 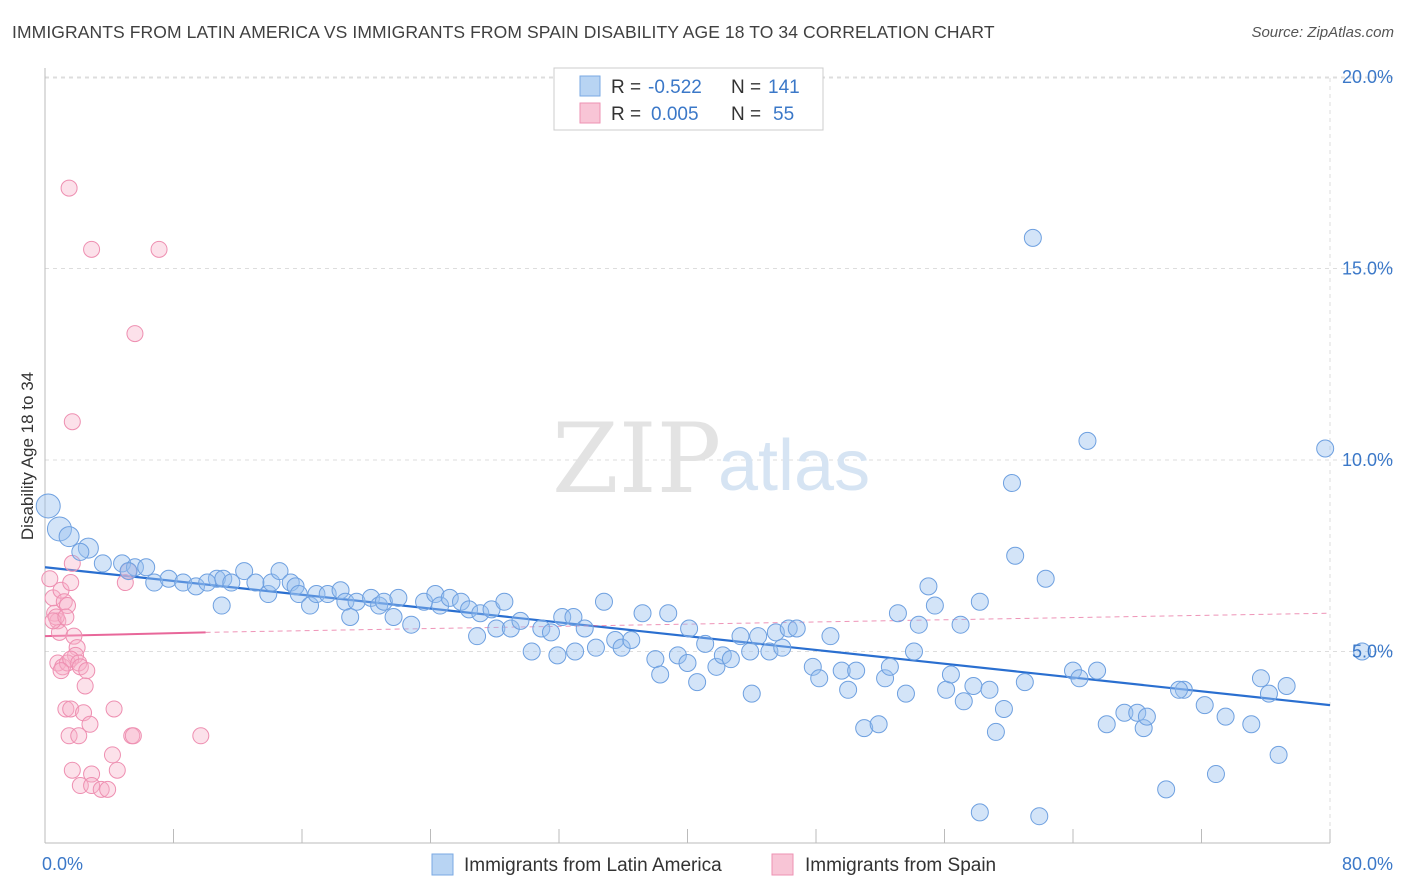 I want to click on spain-trend-line-extension, so click(x=768, y=622).